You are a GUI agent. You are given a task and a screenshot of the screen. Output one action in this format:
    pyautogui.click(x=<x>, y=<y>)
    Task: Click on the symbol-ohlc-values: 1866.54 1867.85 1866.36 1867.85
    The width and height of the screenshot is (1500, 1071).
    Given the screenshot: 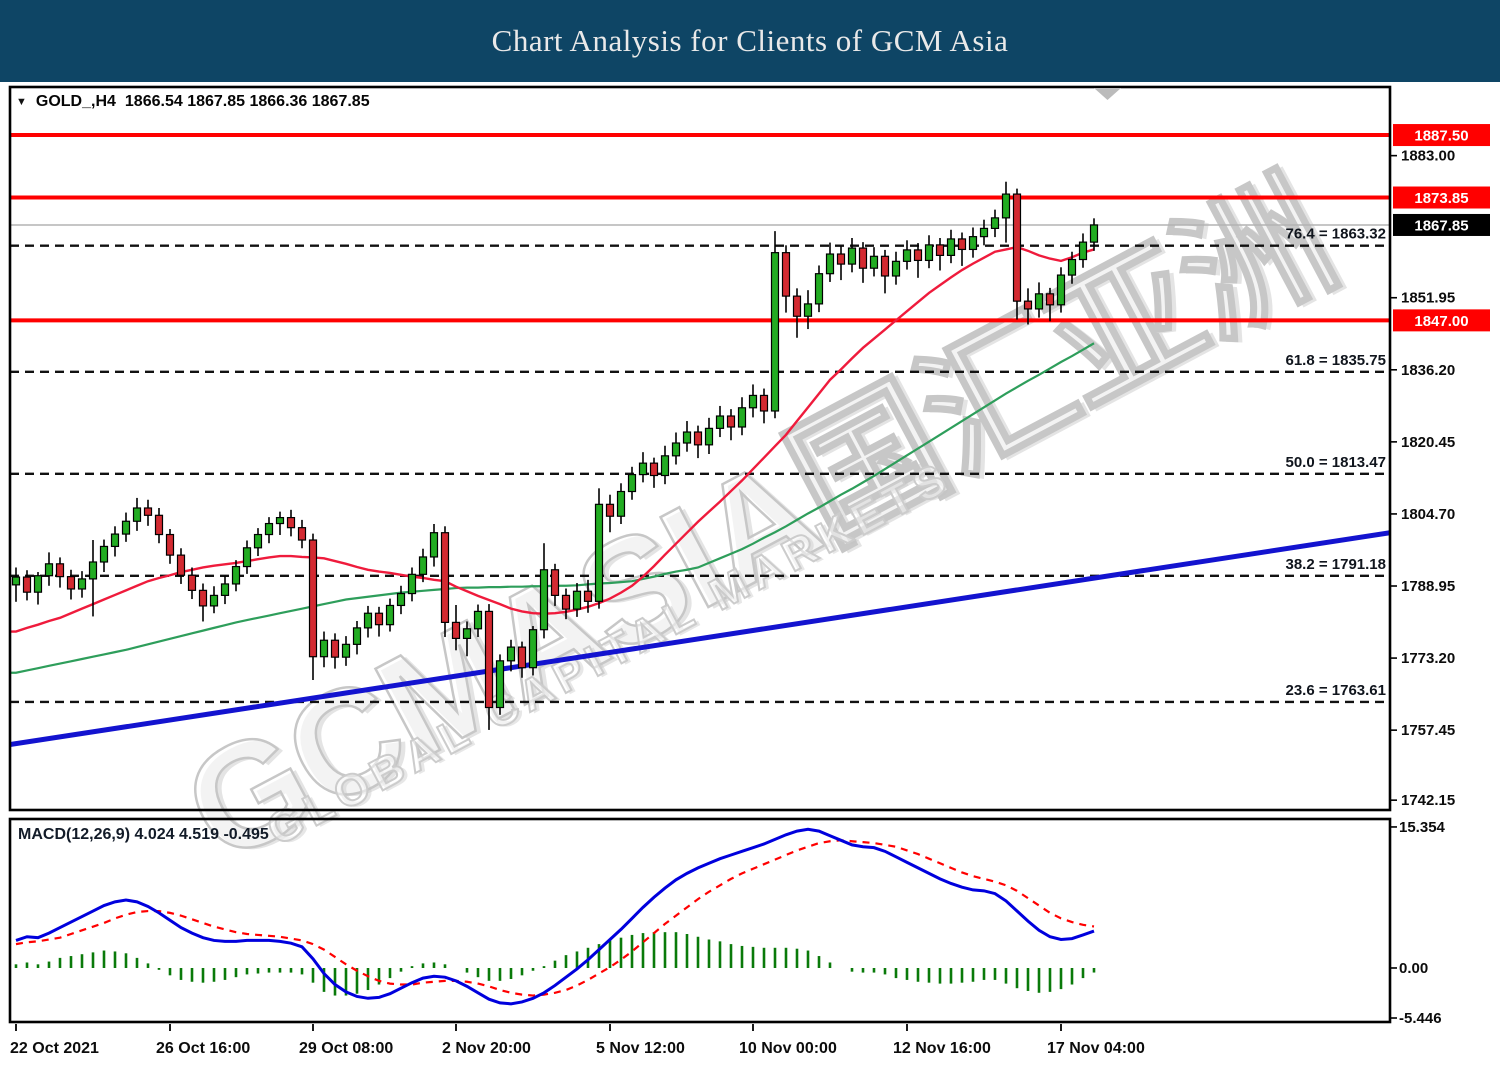 What is the action you would take?
    pyautogui.click(x=247, y=101)
    